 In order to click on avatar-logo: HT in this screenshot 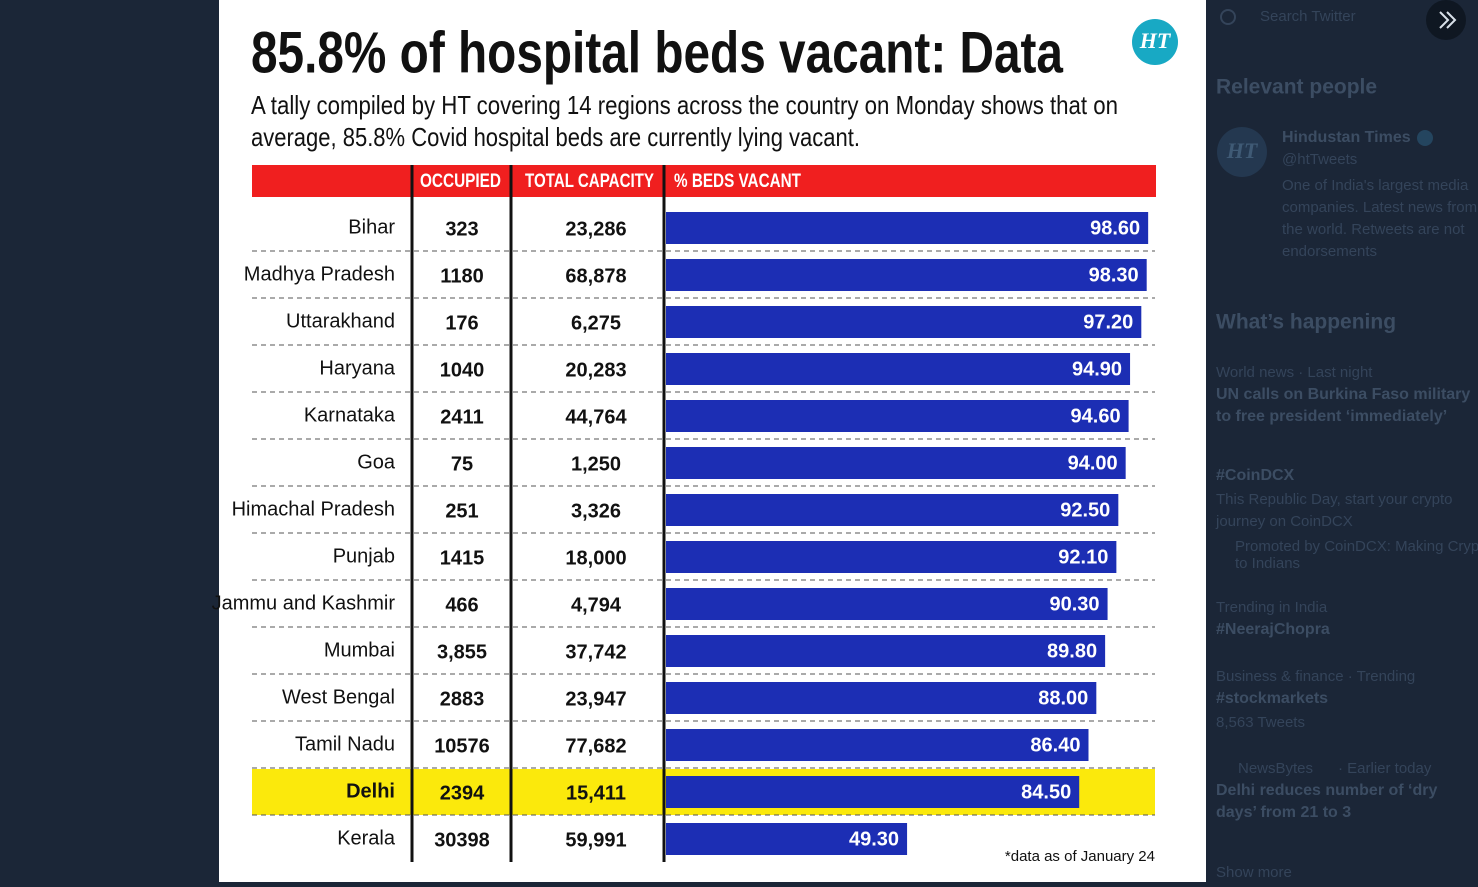, I will do `click(1242, 150)`.